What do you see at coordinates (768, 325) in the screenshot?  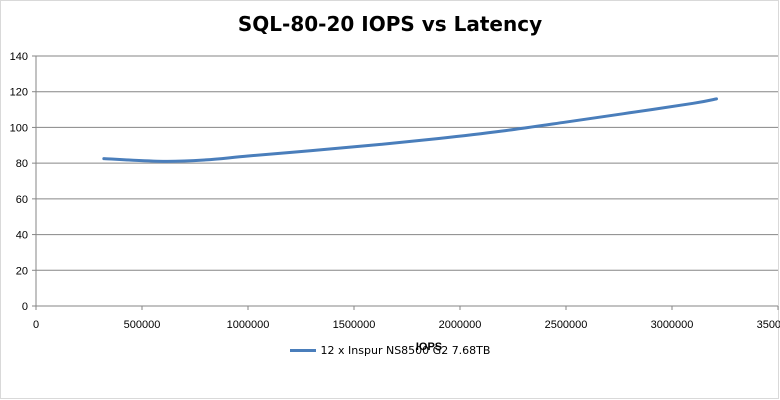 I see `x-tick-label: 3500000` at bounding box center [768, 325].